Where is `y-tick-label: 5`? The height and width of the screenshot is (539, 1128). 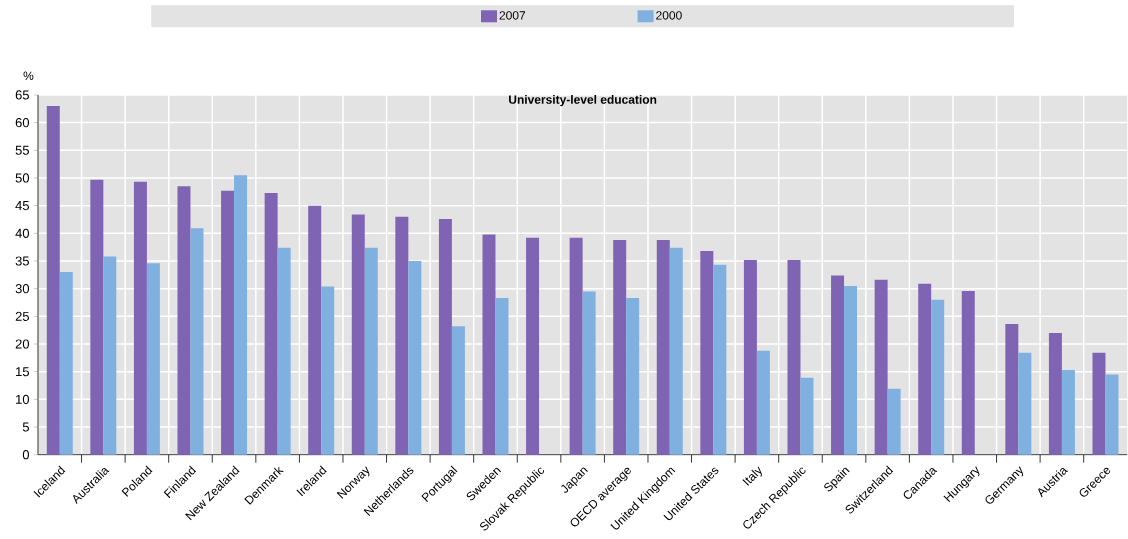
y-tick-label: 5 is located at coordinates (25, 427).